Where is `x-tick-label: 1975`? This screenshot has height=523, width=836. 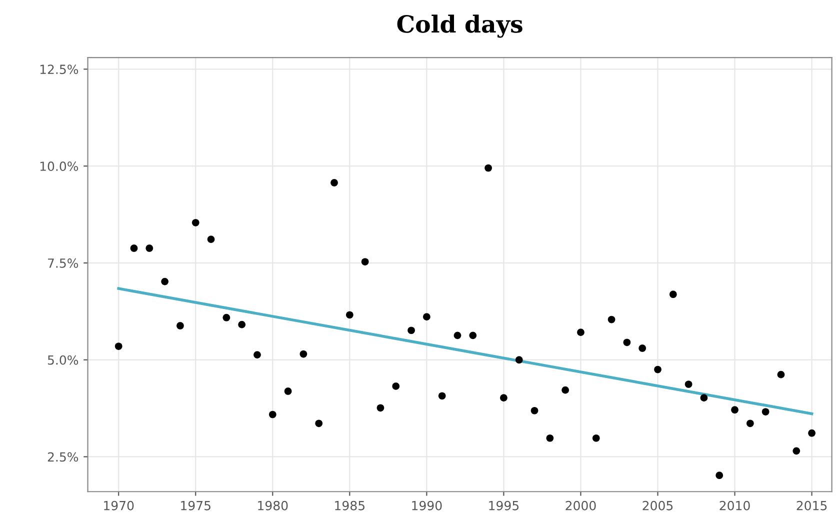
x-tick-label: 1975 is located at coordinates (195, 505).